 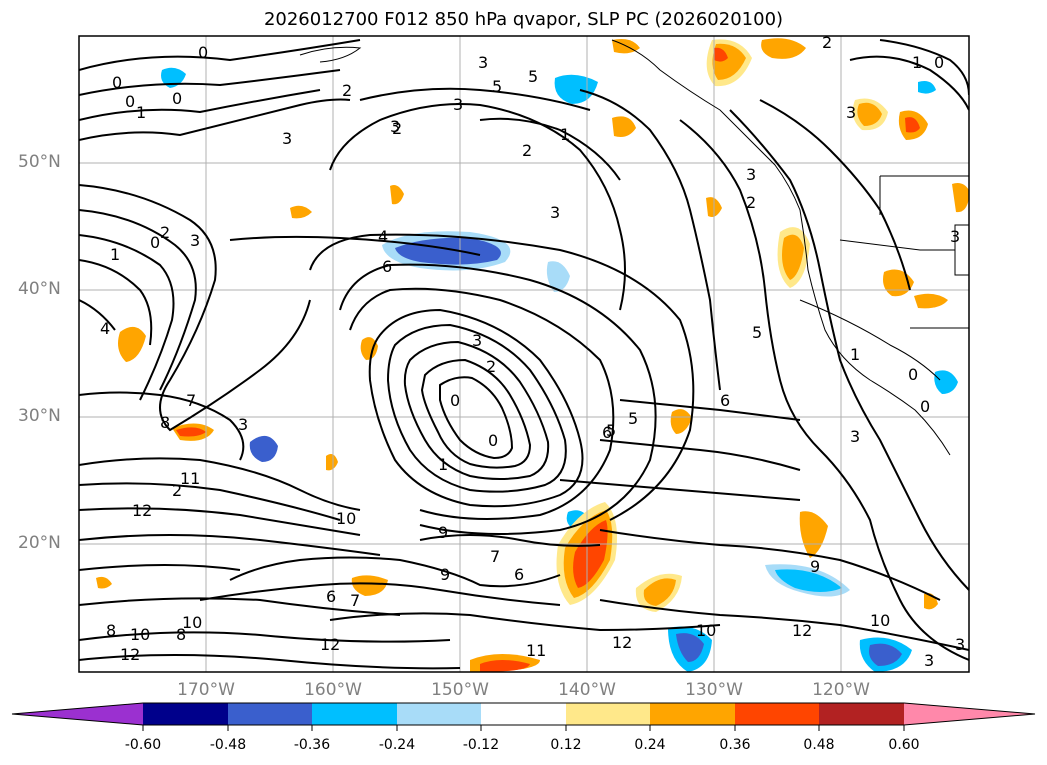 I want to click on colorbar-tick-label: 0.12, so click(x=566, y=745).